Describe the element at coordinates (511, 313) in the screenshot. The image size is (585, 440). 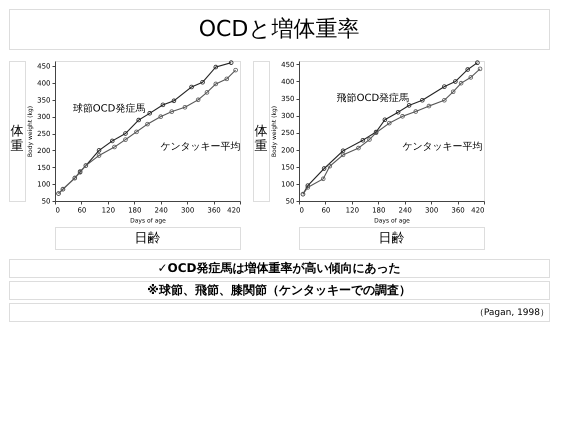
I see `text: （Pagan, 1998）` at that location.